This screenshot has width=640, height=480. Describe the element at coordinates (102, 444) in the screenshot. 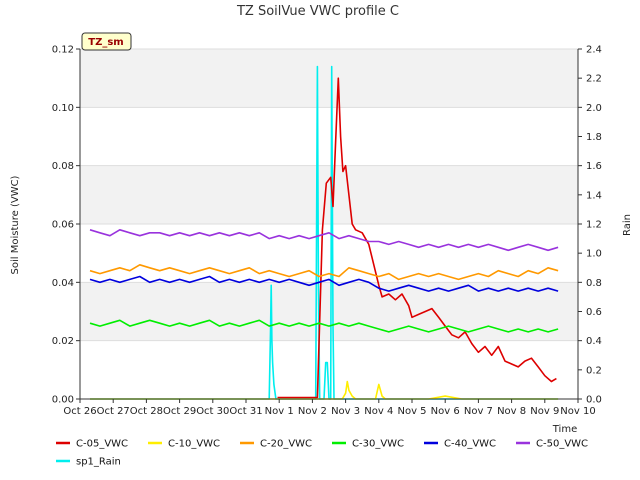

I see `legend-label: C-05_VWC` at that location.